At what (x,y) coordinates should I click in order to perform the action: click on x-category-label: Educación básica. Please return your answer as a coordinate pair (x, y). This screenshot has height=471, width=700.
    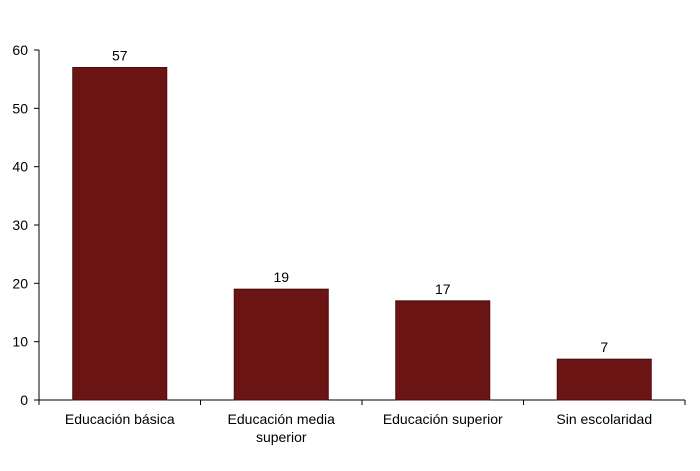
    Looking at the image, I should click on (120, 419).